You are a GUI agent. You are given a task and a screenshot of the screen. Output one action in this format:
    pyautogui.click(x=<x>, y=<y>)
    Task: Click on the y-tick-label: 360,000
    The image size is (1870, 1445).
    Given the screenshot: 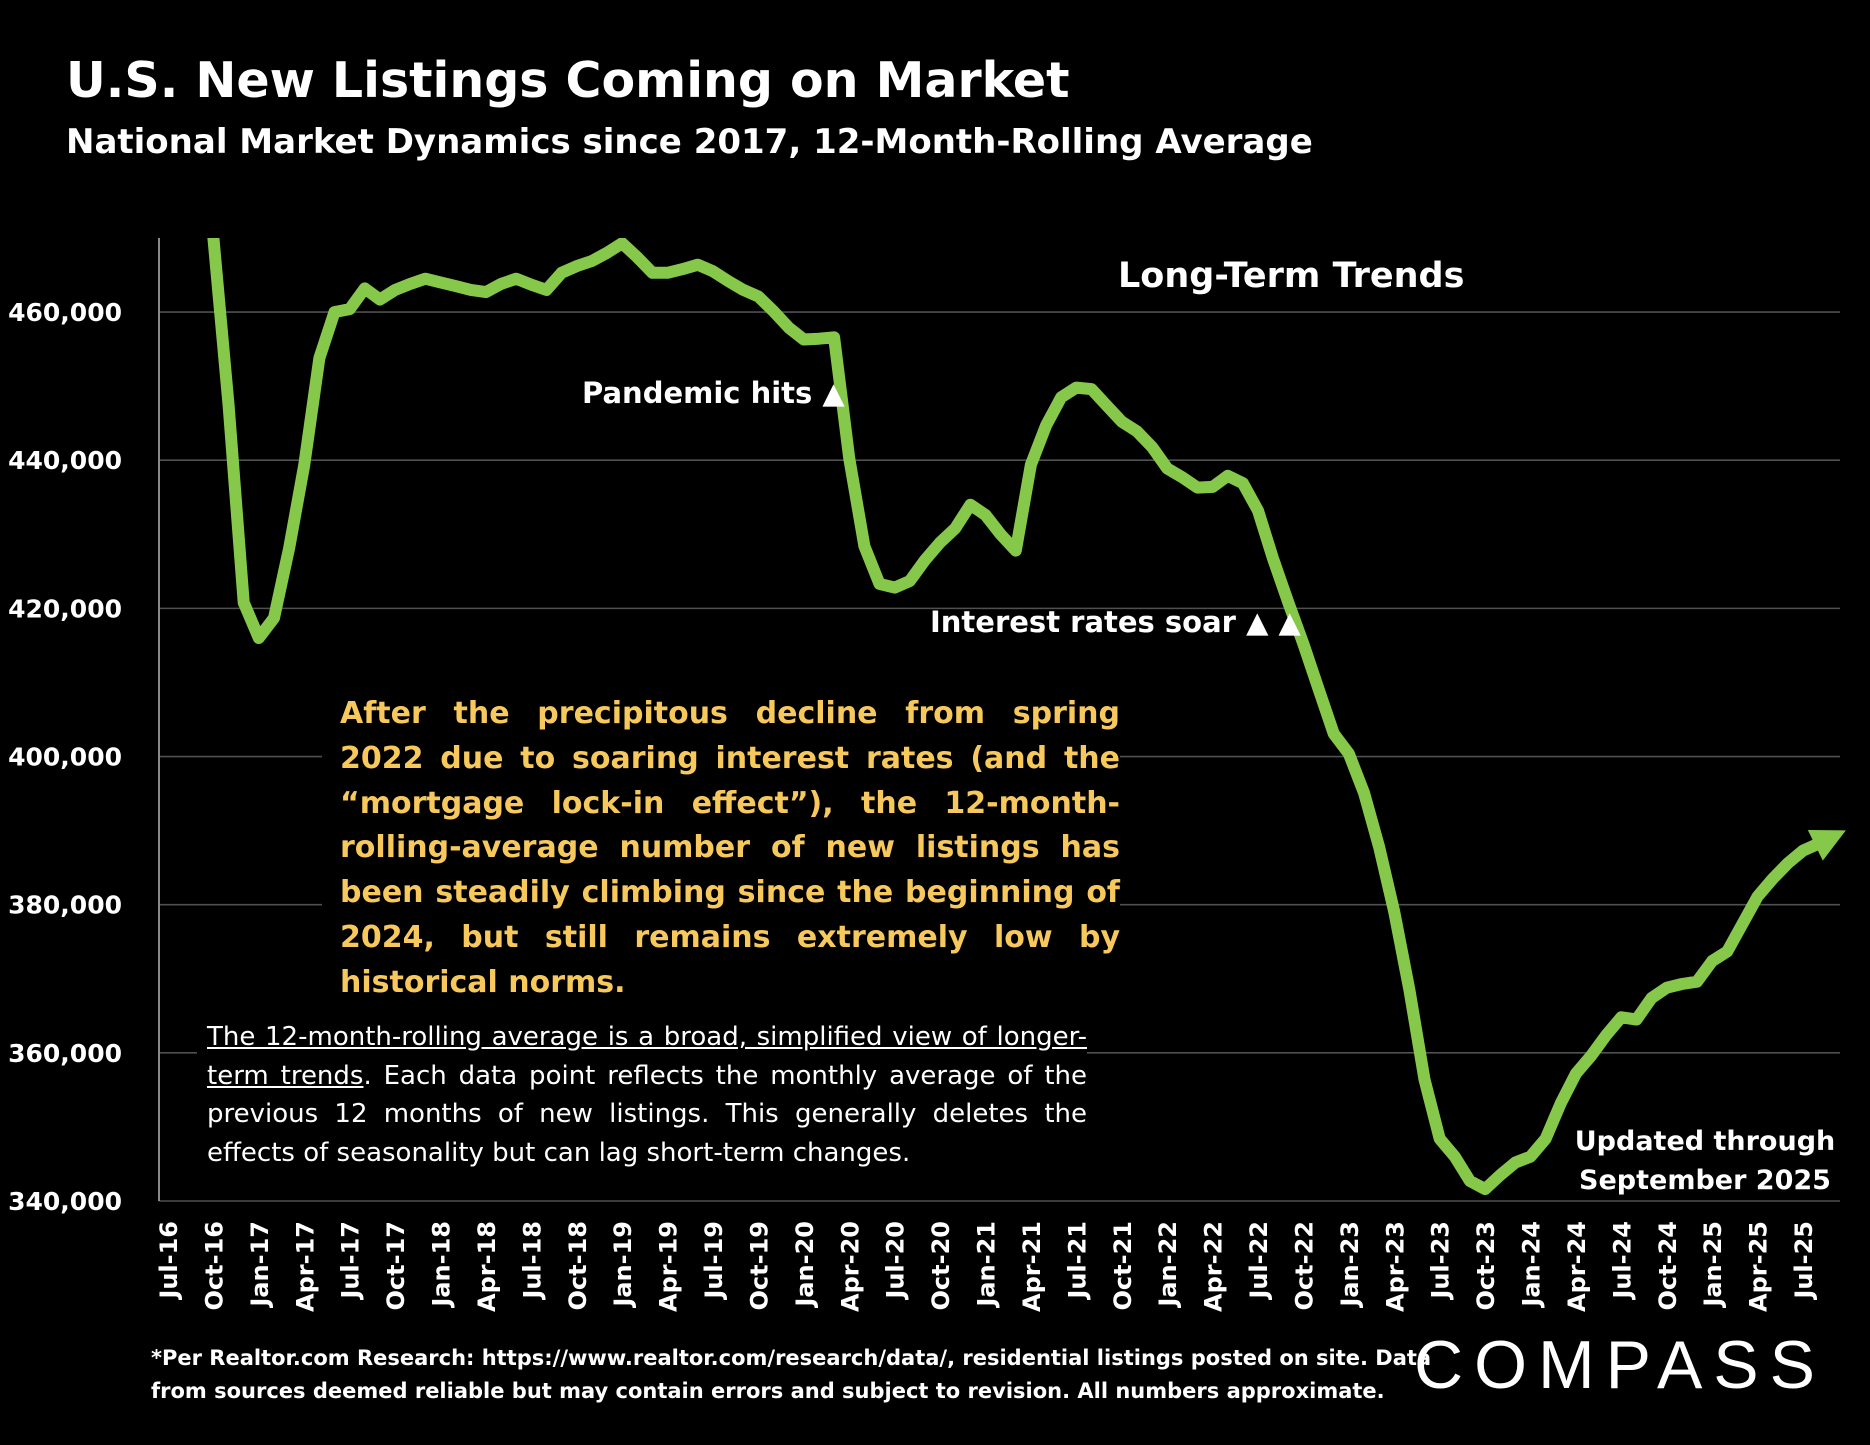 What is the action you would take?
    pyautogui.click(x=65, y=1053)
    